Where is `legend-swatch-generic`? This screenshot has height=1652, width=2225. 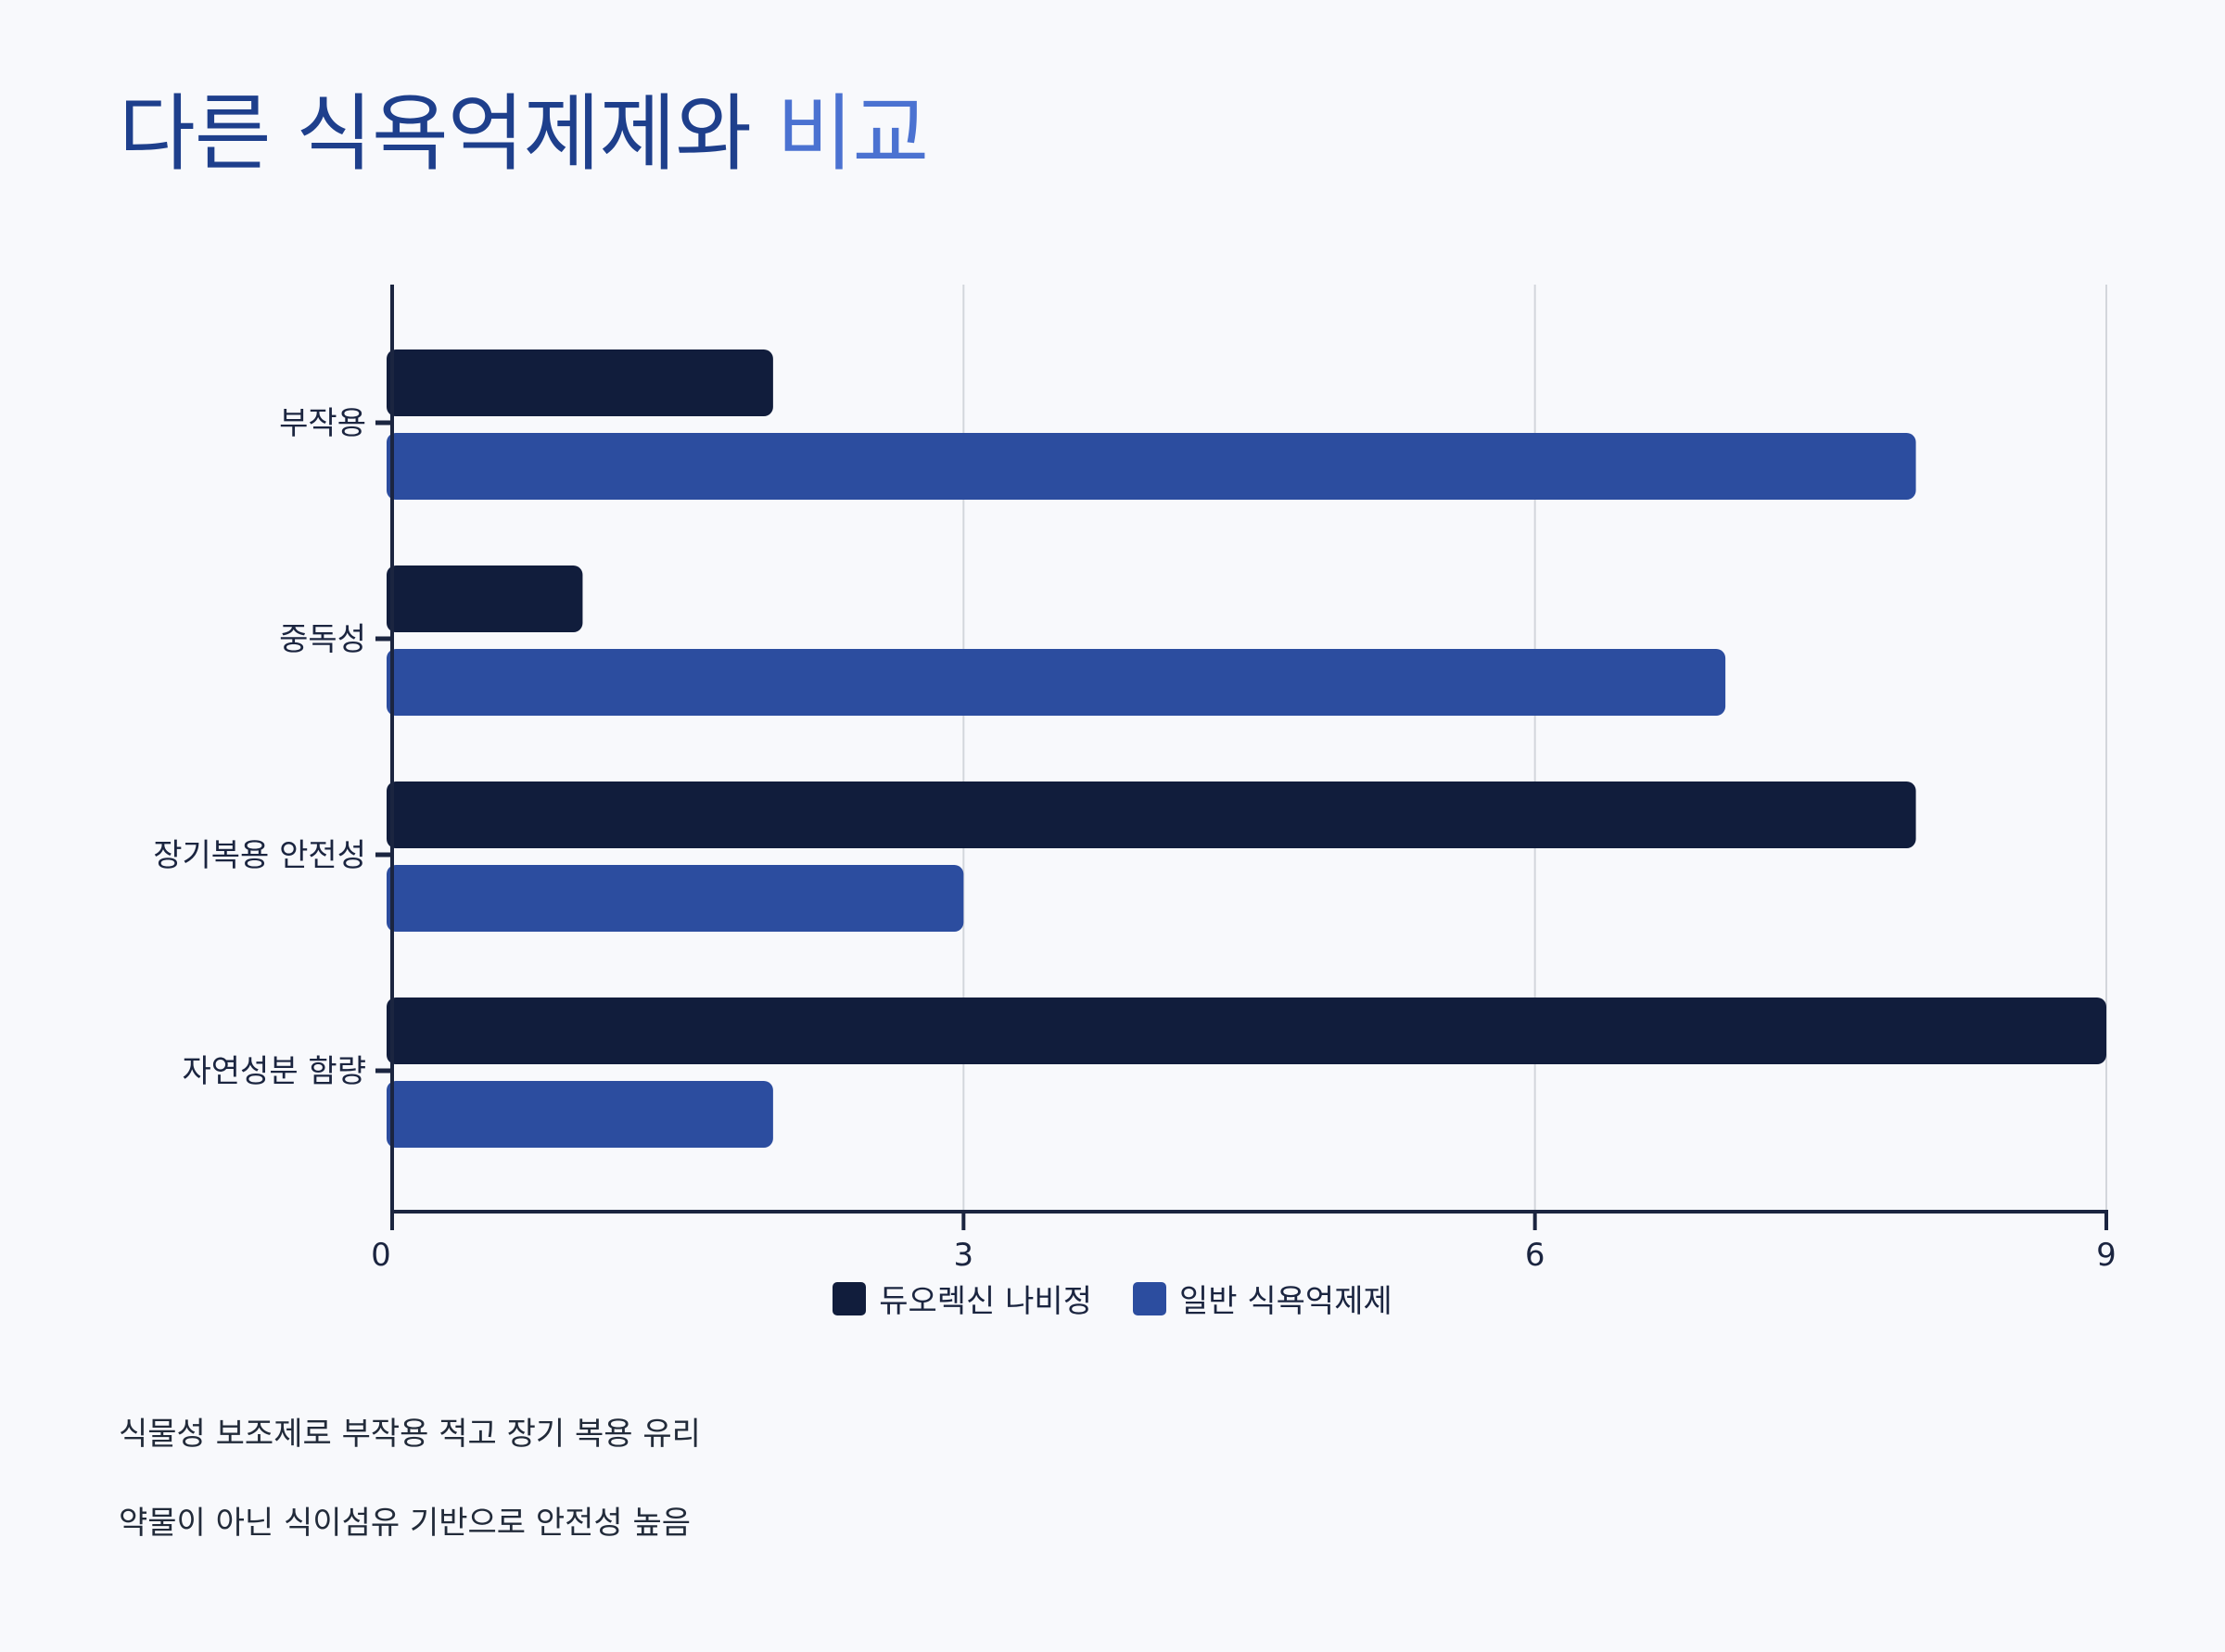 legend-swatch-generic is located at coordinates (1149, 1298).